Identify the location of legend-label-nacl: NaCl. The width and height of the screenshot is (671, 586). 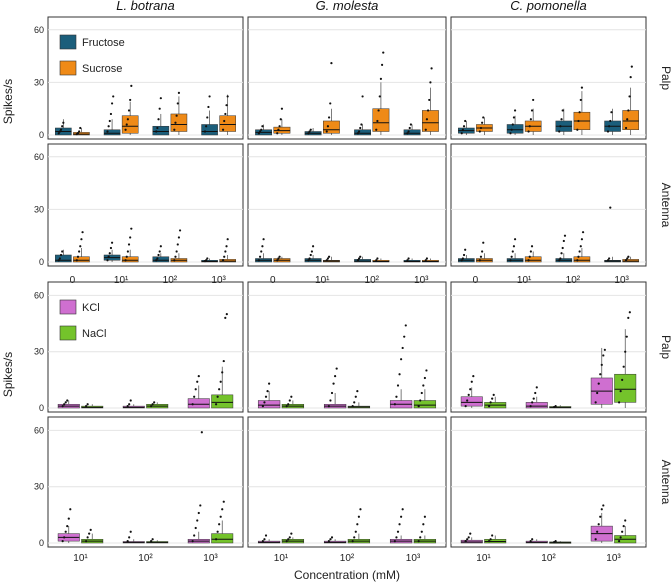
(94, 334).